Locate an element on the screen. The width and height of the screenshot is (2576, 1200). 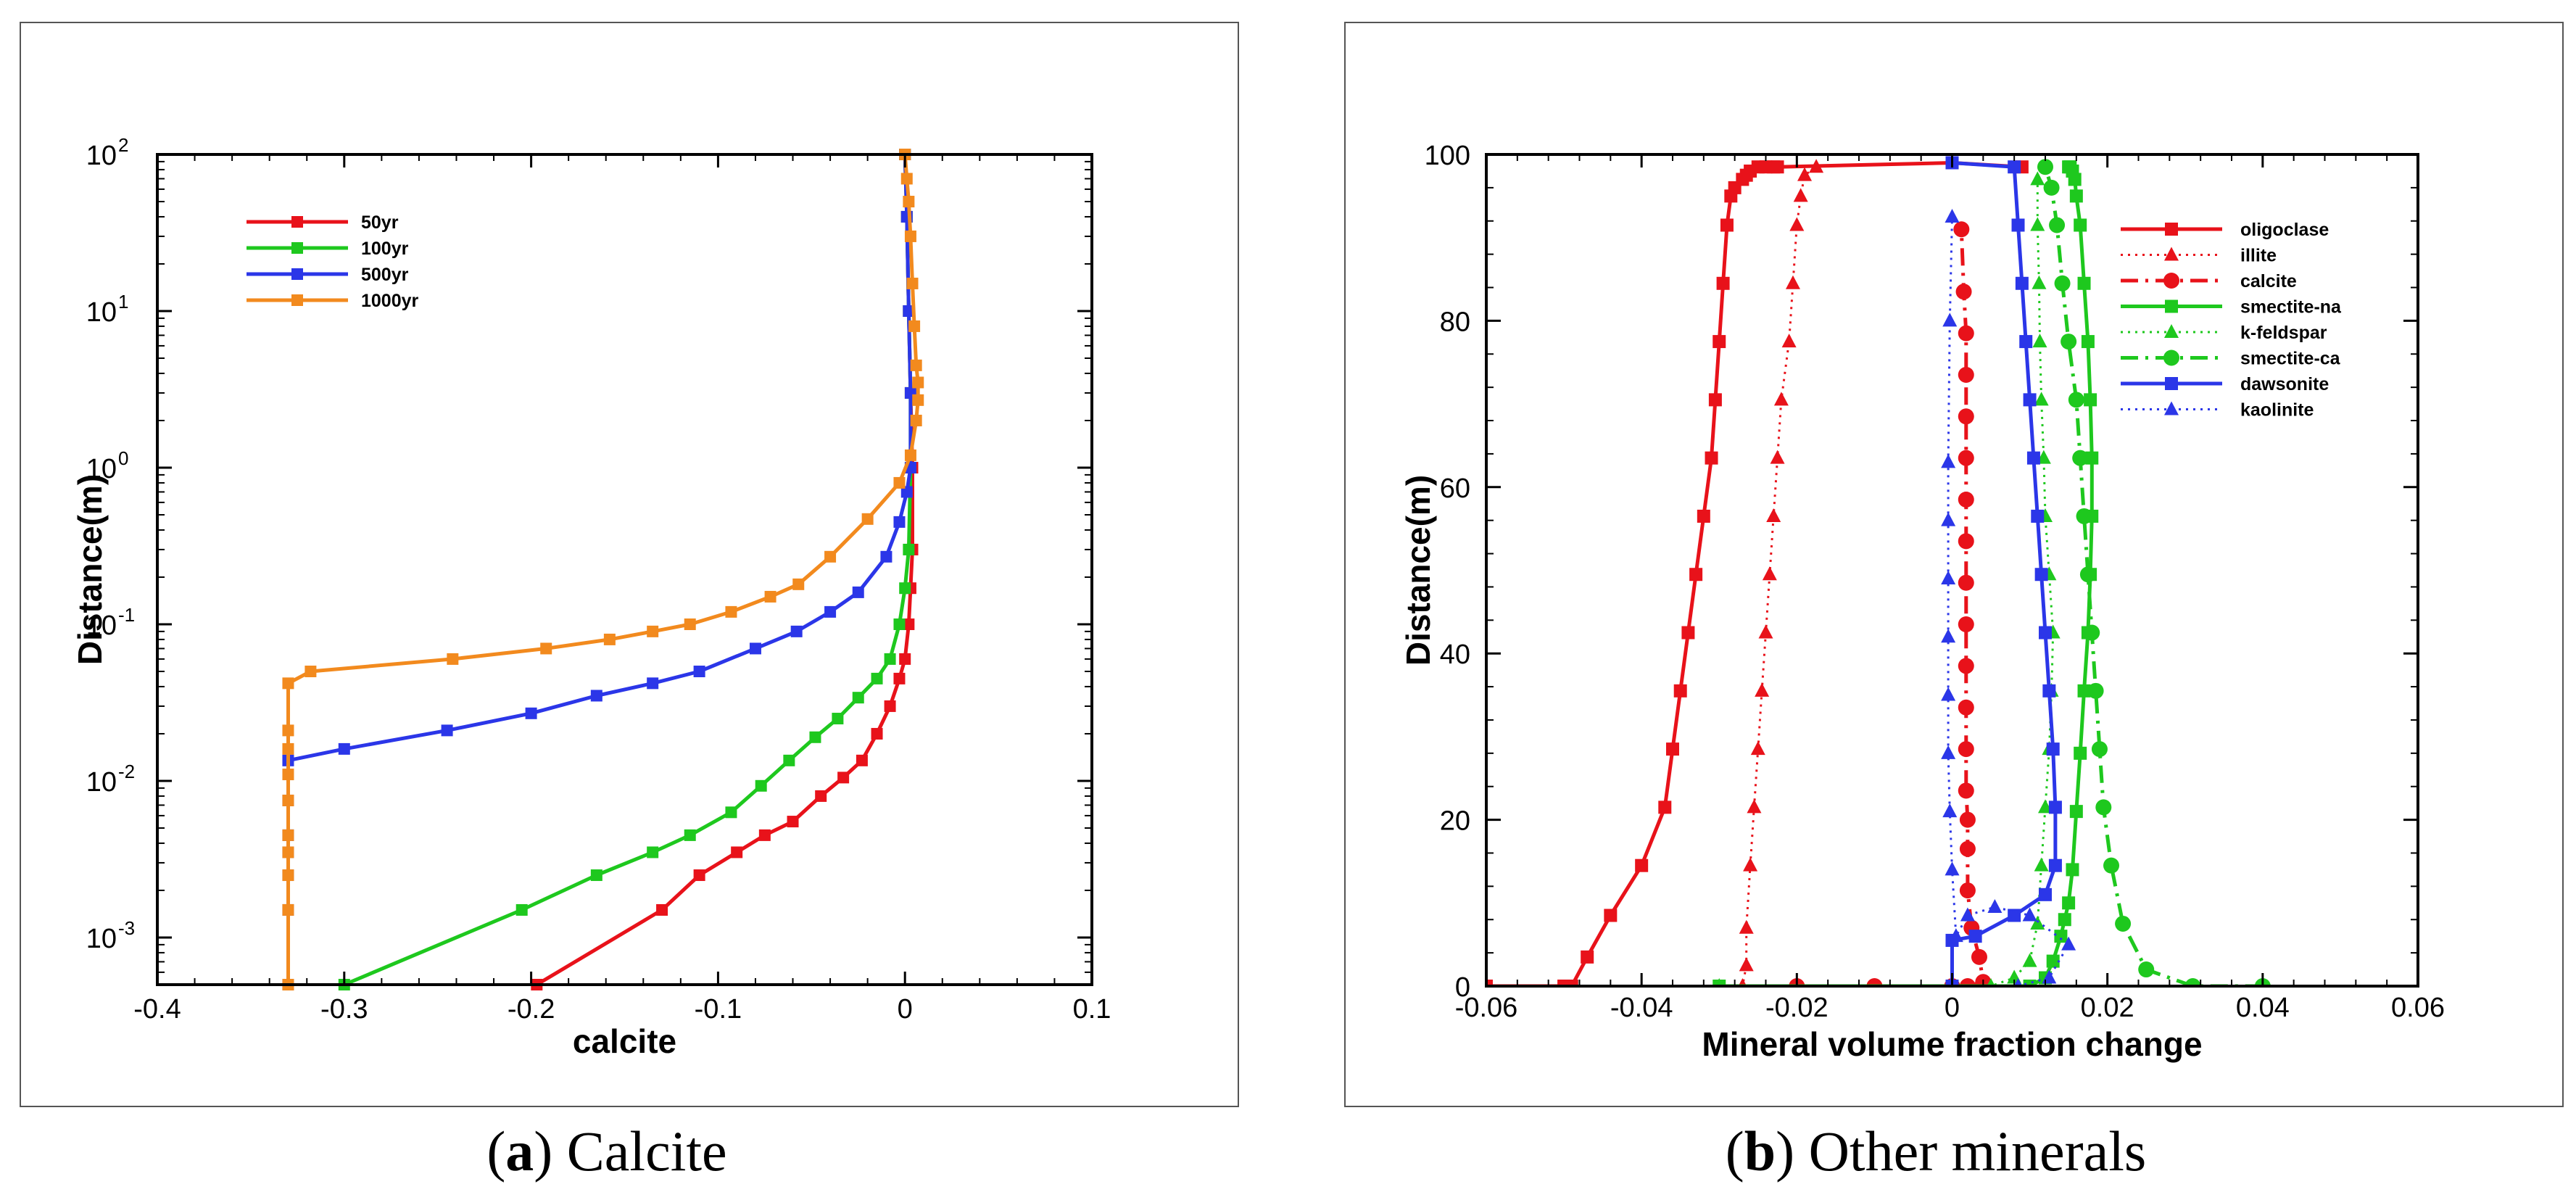
legend-label-k-feldspar: k-feldspar is located at coordinates (2283, 333).